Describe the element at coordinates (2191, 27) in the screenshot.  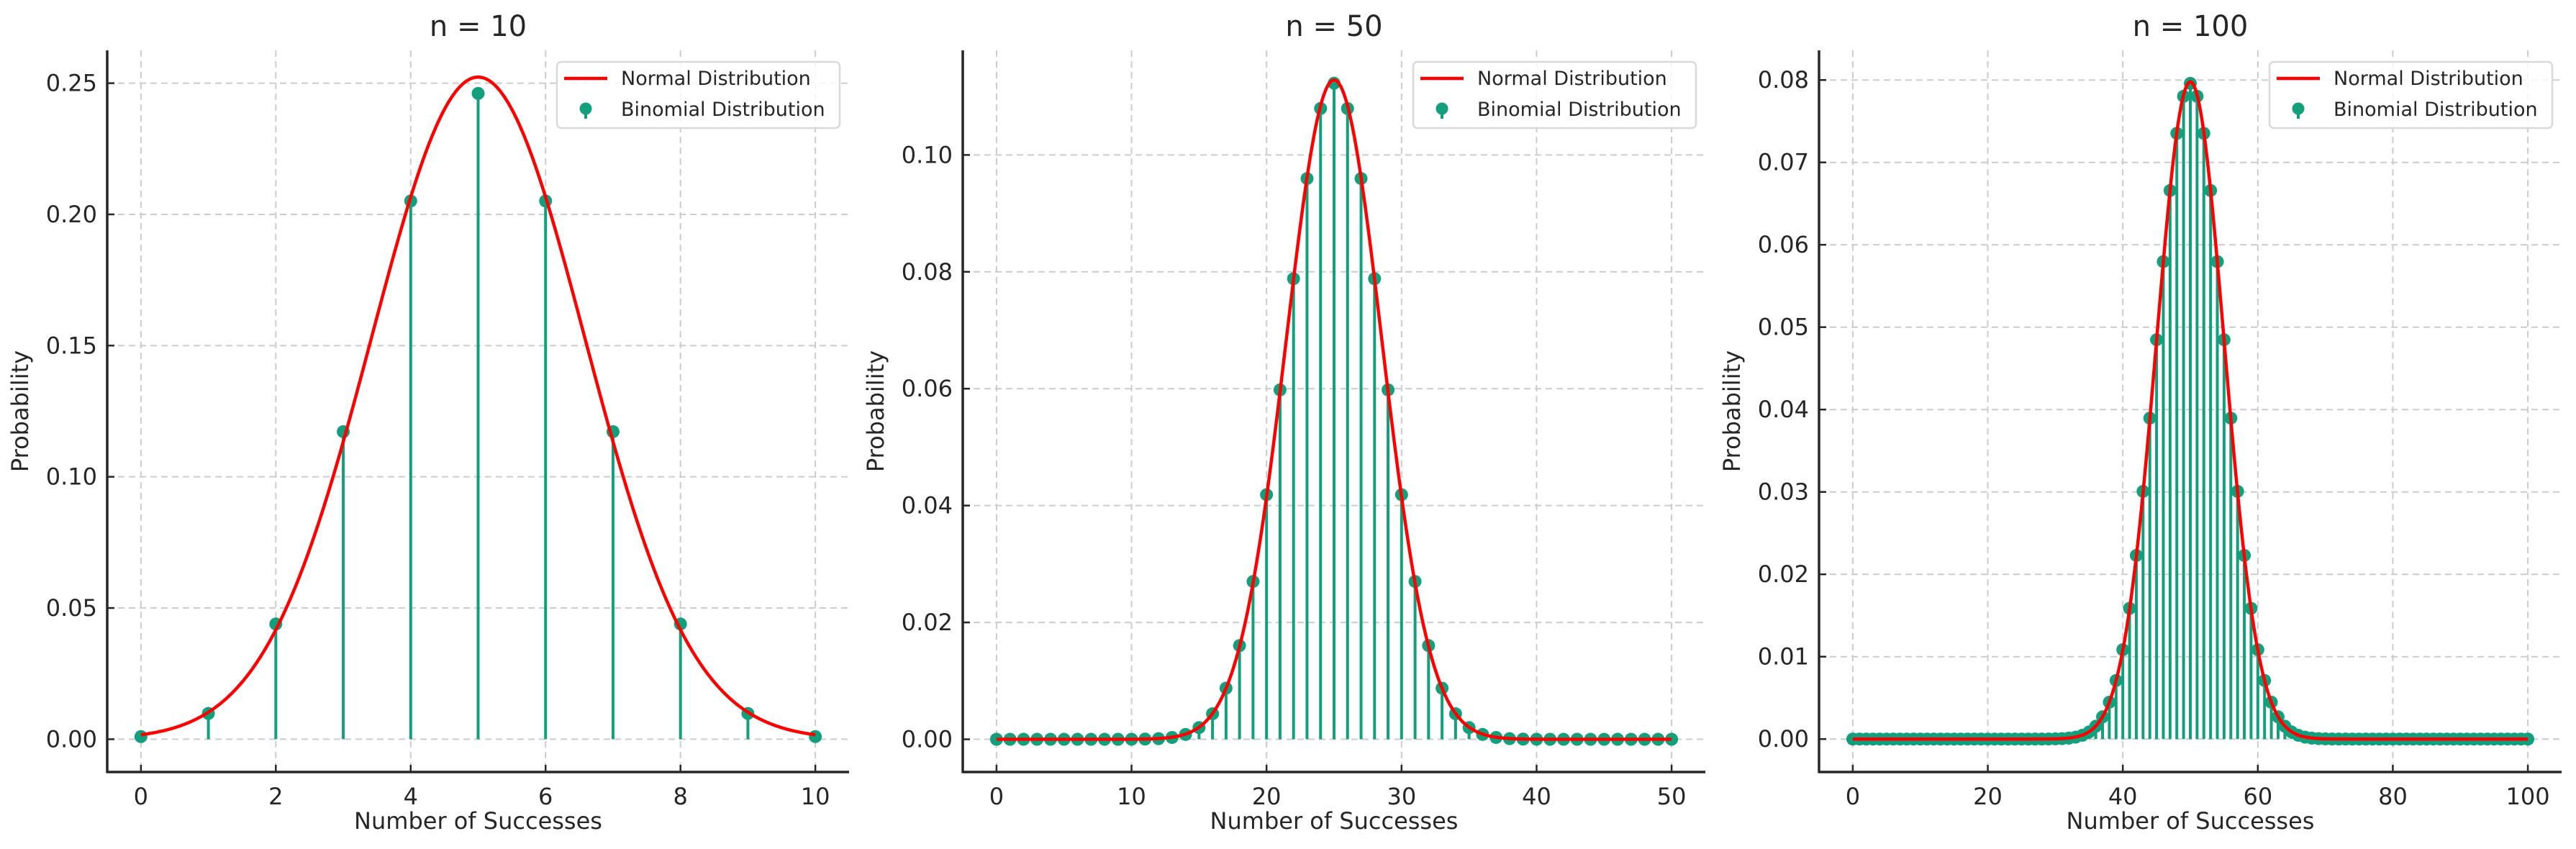
I see `chart-title: n = 100` at that location.